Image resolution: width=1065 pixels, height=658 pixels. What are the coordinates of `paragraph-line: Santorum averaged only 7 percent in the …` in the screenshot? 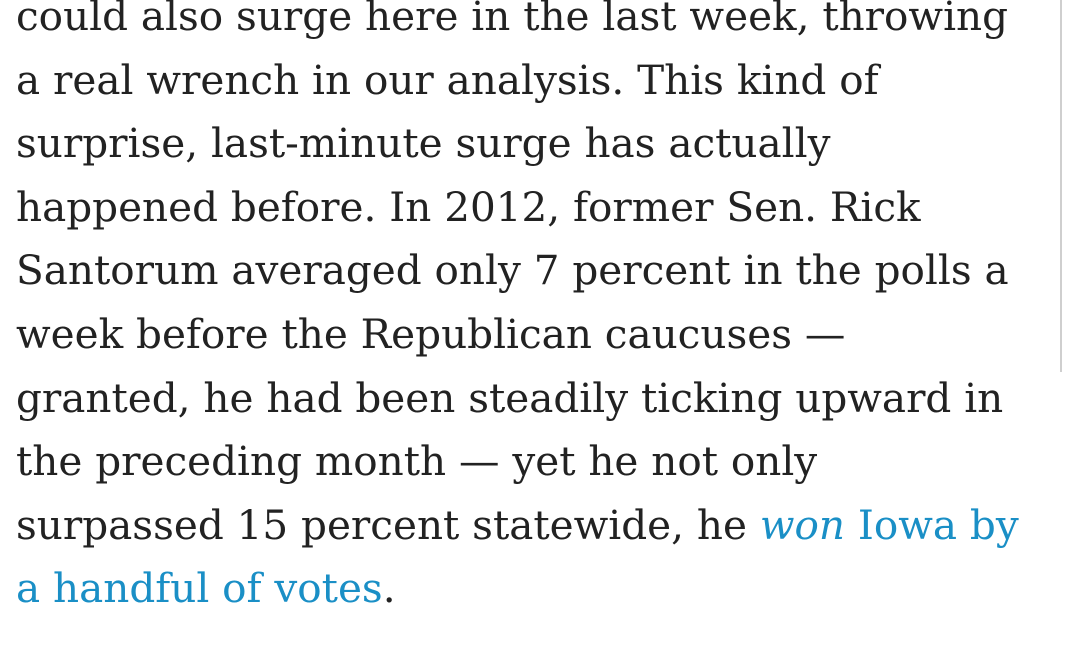 It's located at (512, 270).